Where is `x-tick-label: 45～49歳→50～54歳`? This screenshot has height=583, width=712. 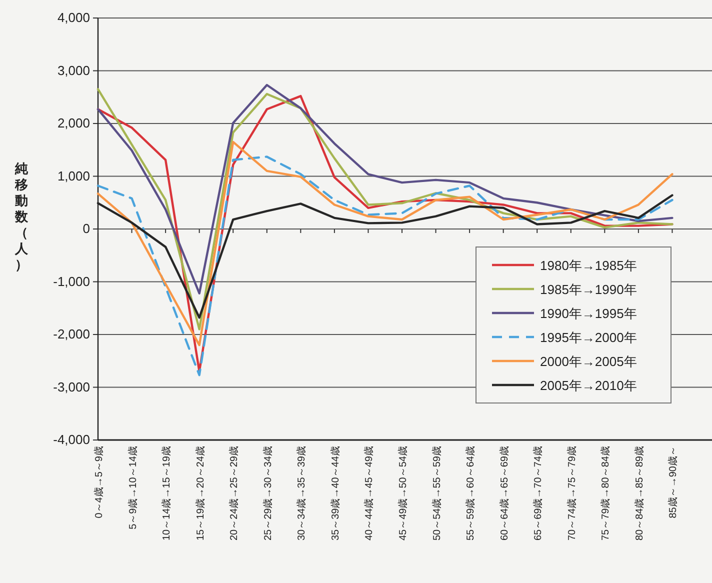
x-tick-label: 45～49歳→50～54歳 is located at coordinates (403, 493).